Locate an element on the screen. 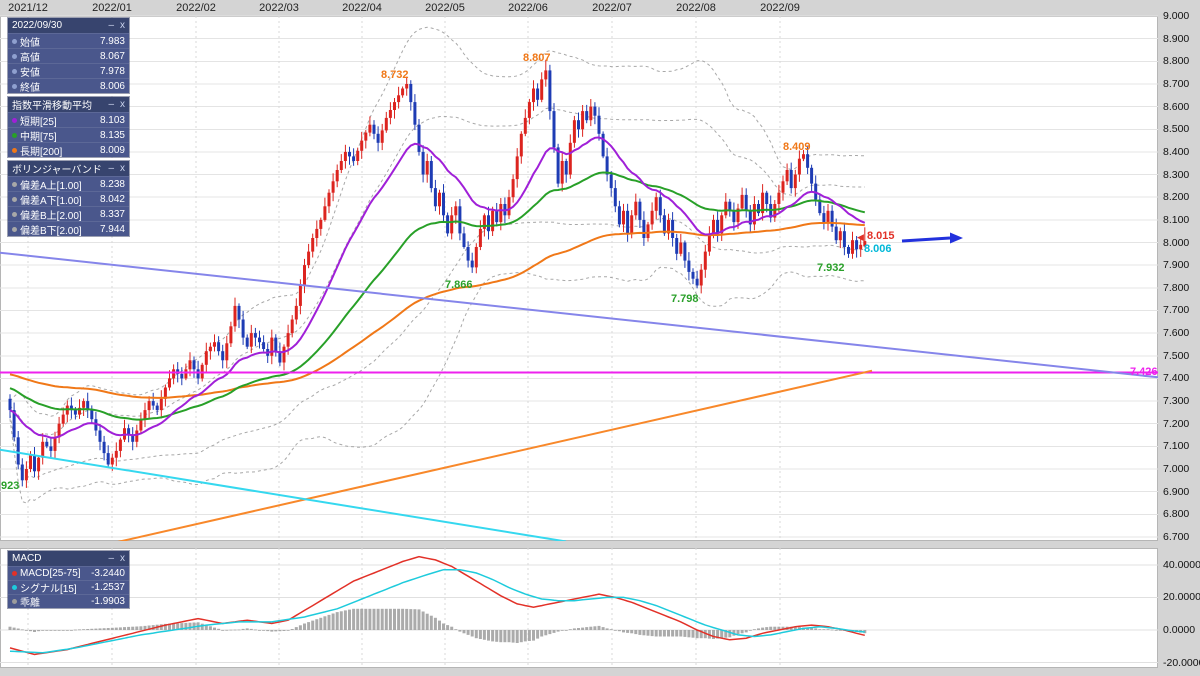 This screenshot has width=1200, height=676. price-axis-label: 8.600 is located at coordinates (1176, 106).